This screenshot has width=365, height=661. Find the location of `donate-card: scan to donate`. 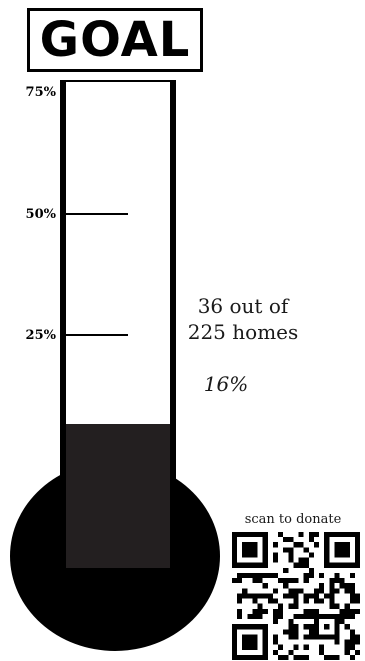

donate-card: scan to donate is located at coordinates (295, 585).